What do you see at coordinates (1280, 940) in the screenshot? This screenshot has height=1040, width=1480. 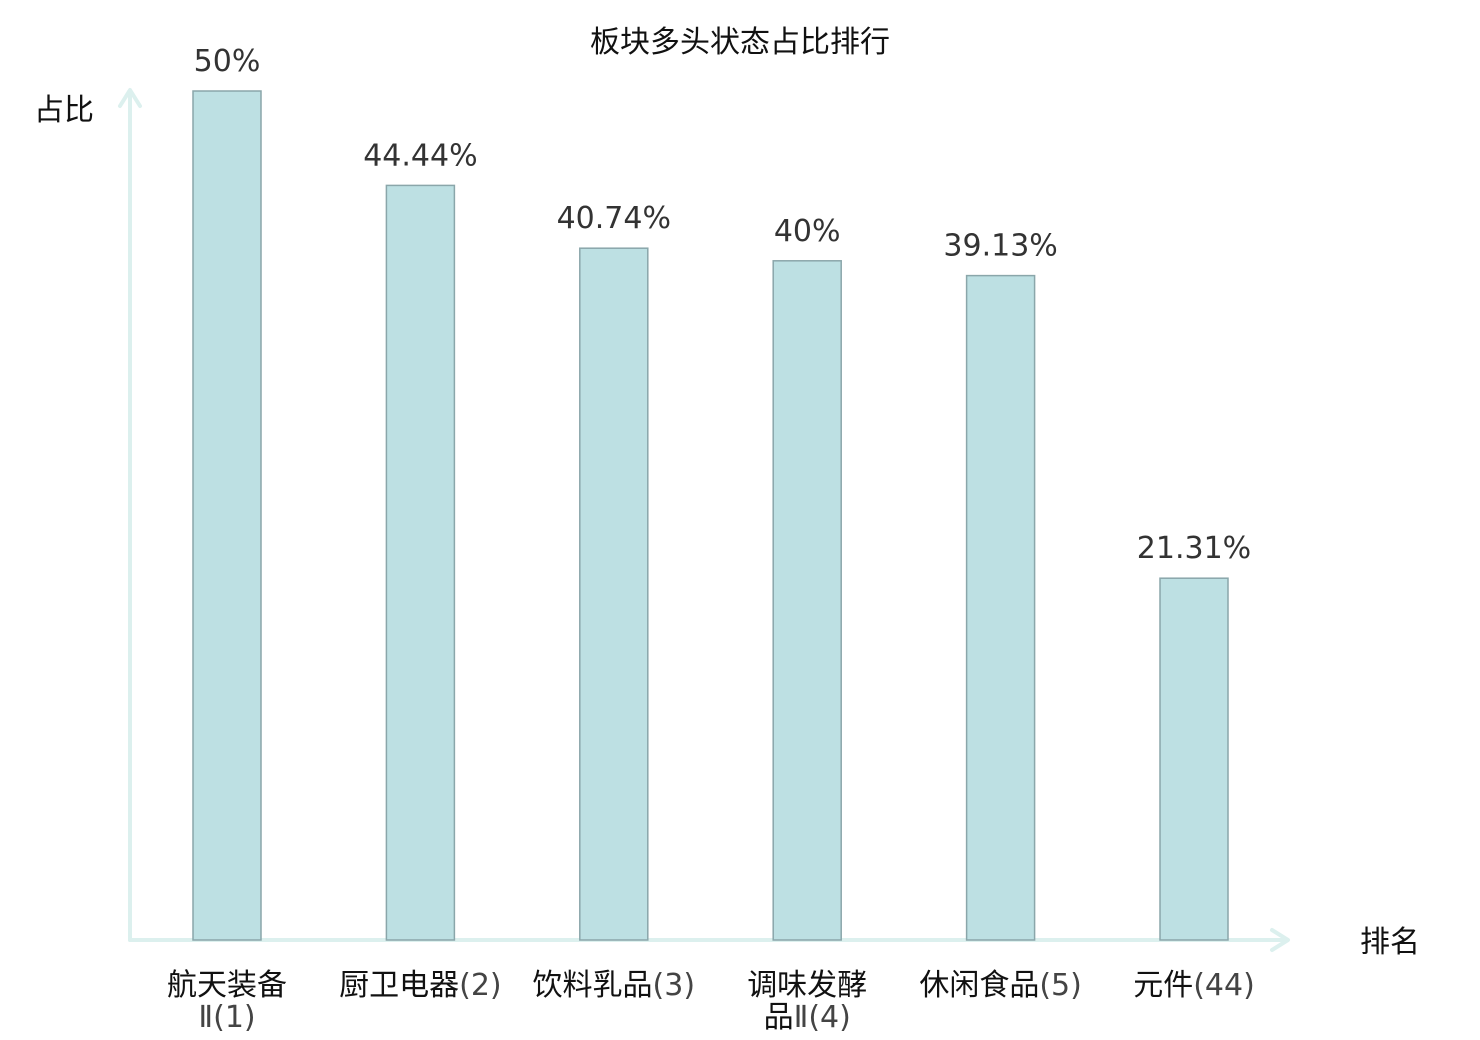 I see `x-axis-arrow` at bounding box center [1280, 940].